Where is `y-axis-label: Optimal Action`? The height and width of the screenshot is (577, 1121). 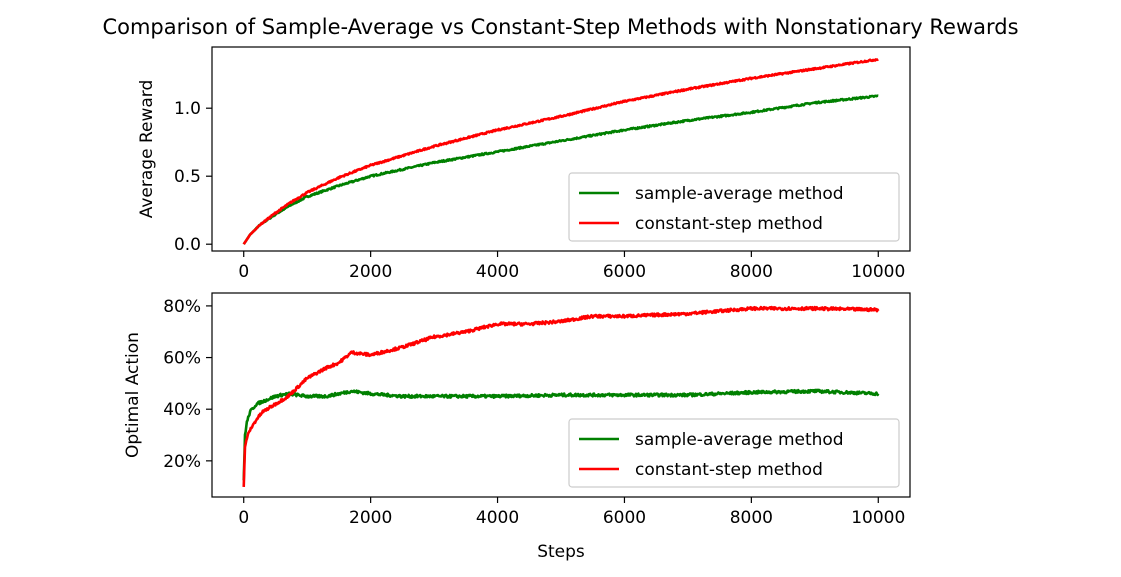
y-axis-label: Optimal Action is located at coordinates (133, 395).